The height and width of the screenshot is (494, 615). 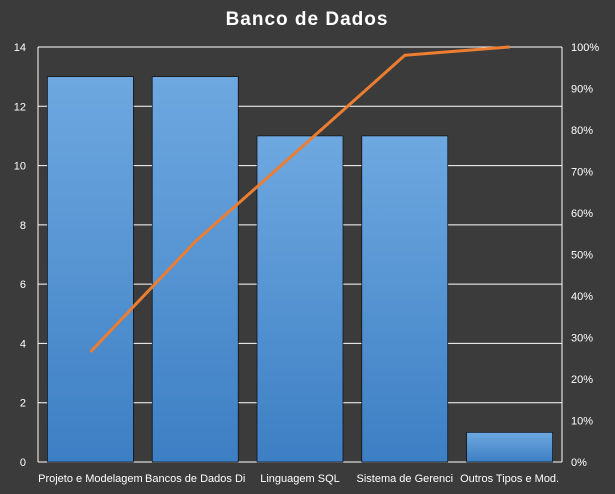 What do you see at coordinates (582, 256) in the screenshot?
I see `y2-tick-label: 50%` at bounding box center [582, 256].